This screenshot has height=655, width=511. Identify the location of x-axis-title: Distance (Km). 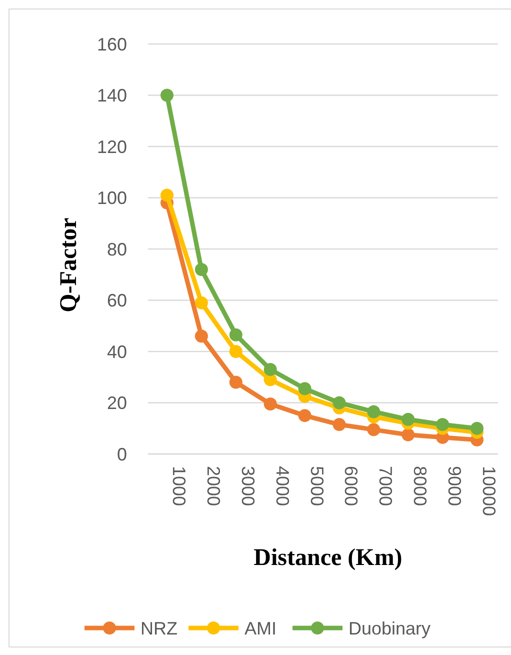
(328, 558).